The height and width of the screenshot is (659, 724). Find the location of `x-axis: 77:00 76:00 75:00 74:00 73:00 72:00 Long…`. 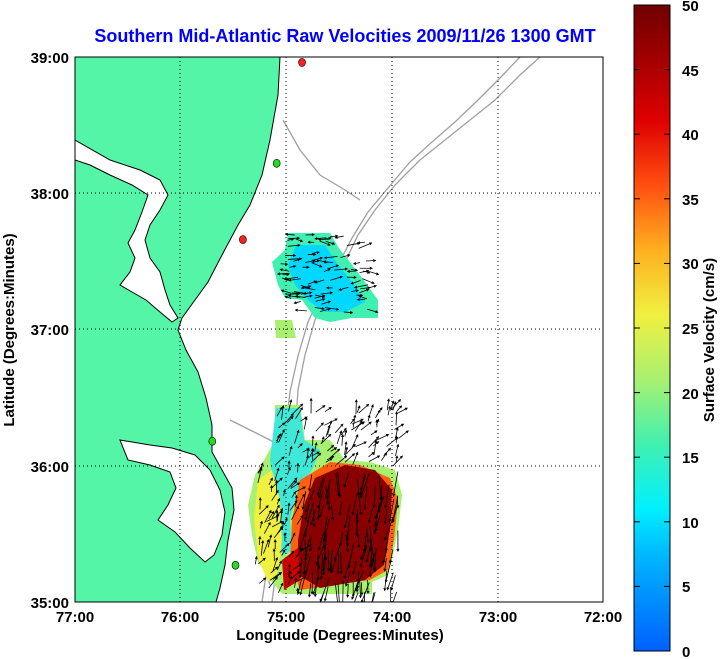

x-axis: 77:00 76:00 75:00 74:00 73:00 72:00 Long… is located at coordinates (339, 626).